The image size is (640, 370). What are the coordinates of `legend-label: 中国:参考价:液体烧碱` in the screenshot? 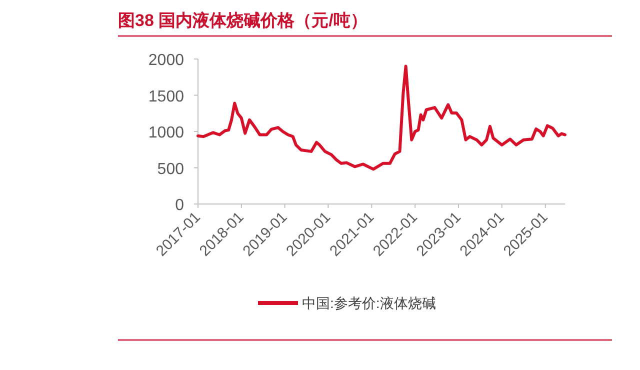 It's located at (369, 303).